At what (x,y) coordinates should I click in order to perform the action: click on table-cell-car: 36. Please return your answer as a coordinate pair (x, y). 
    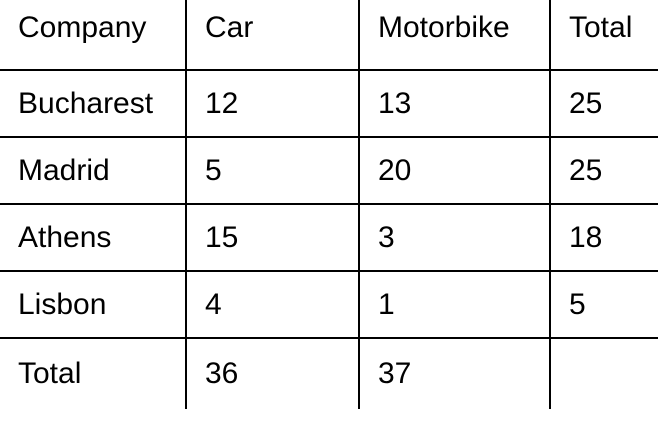
    Looking at the image, I should click on (272, 373).